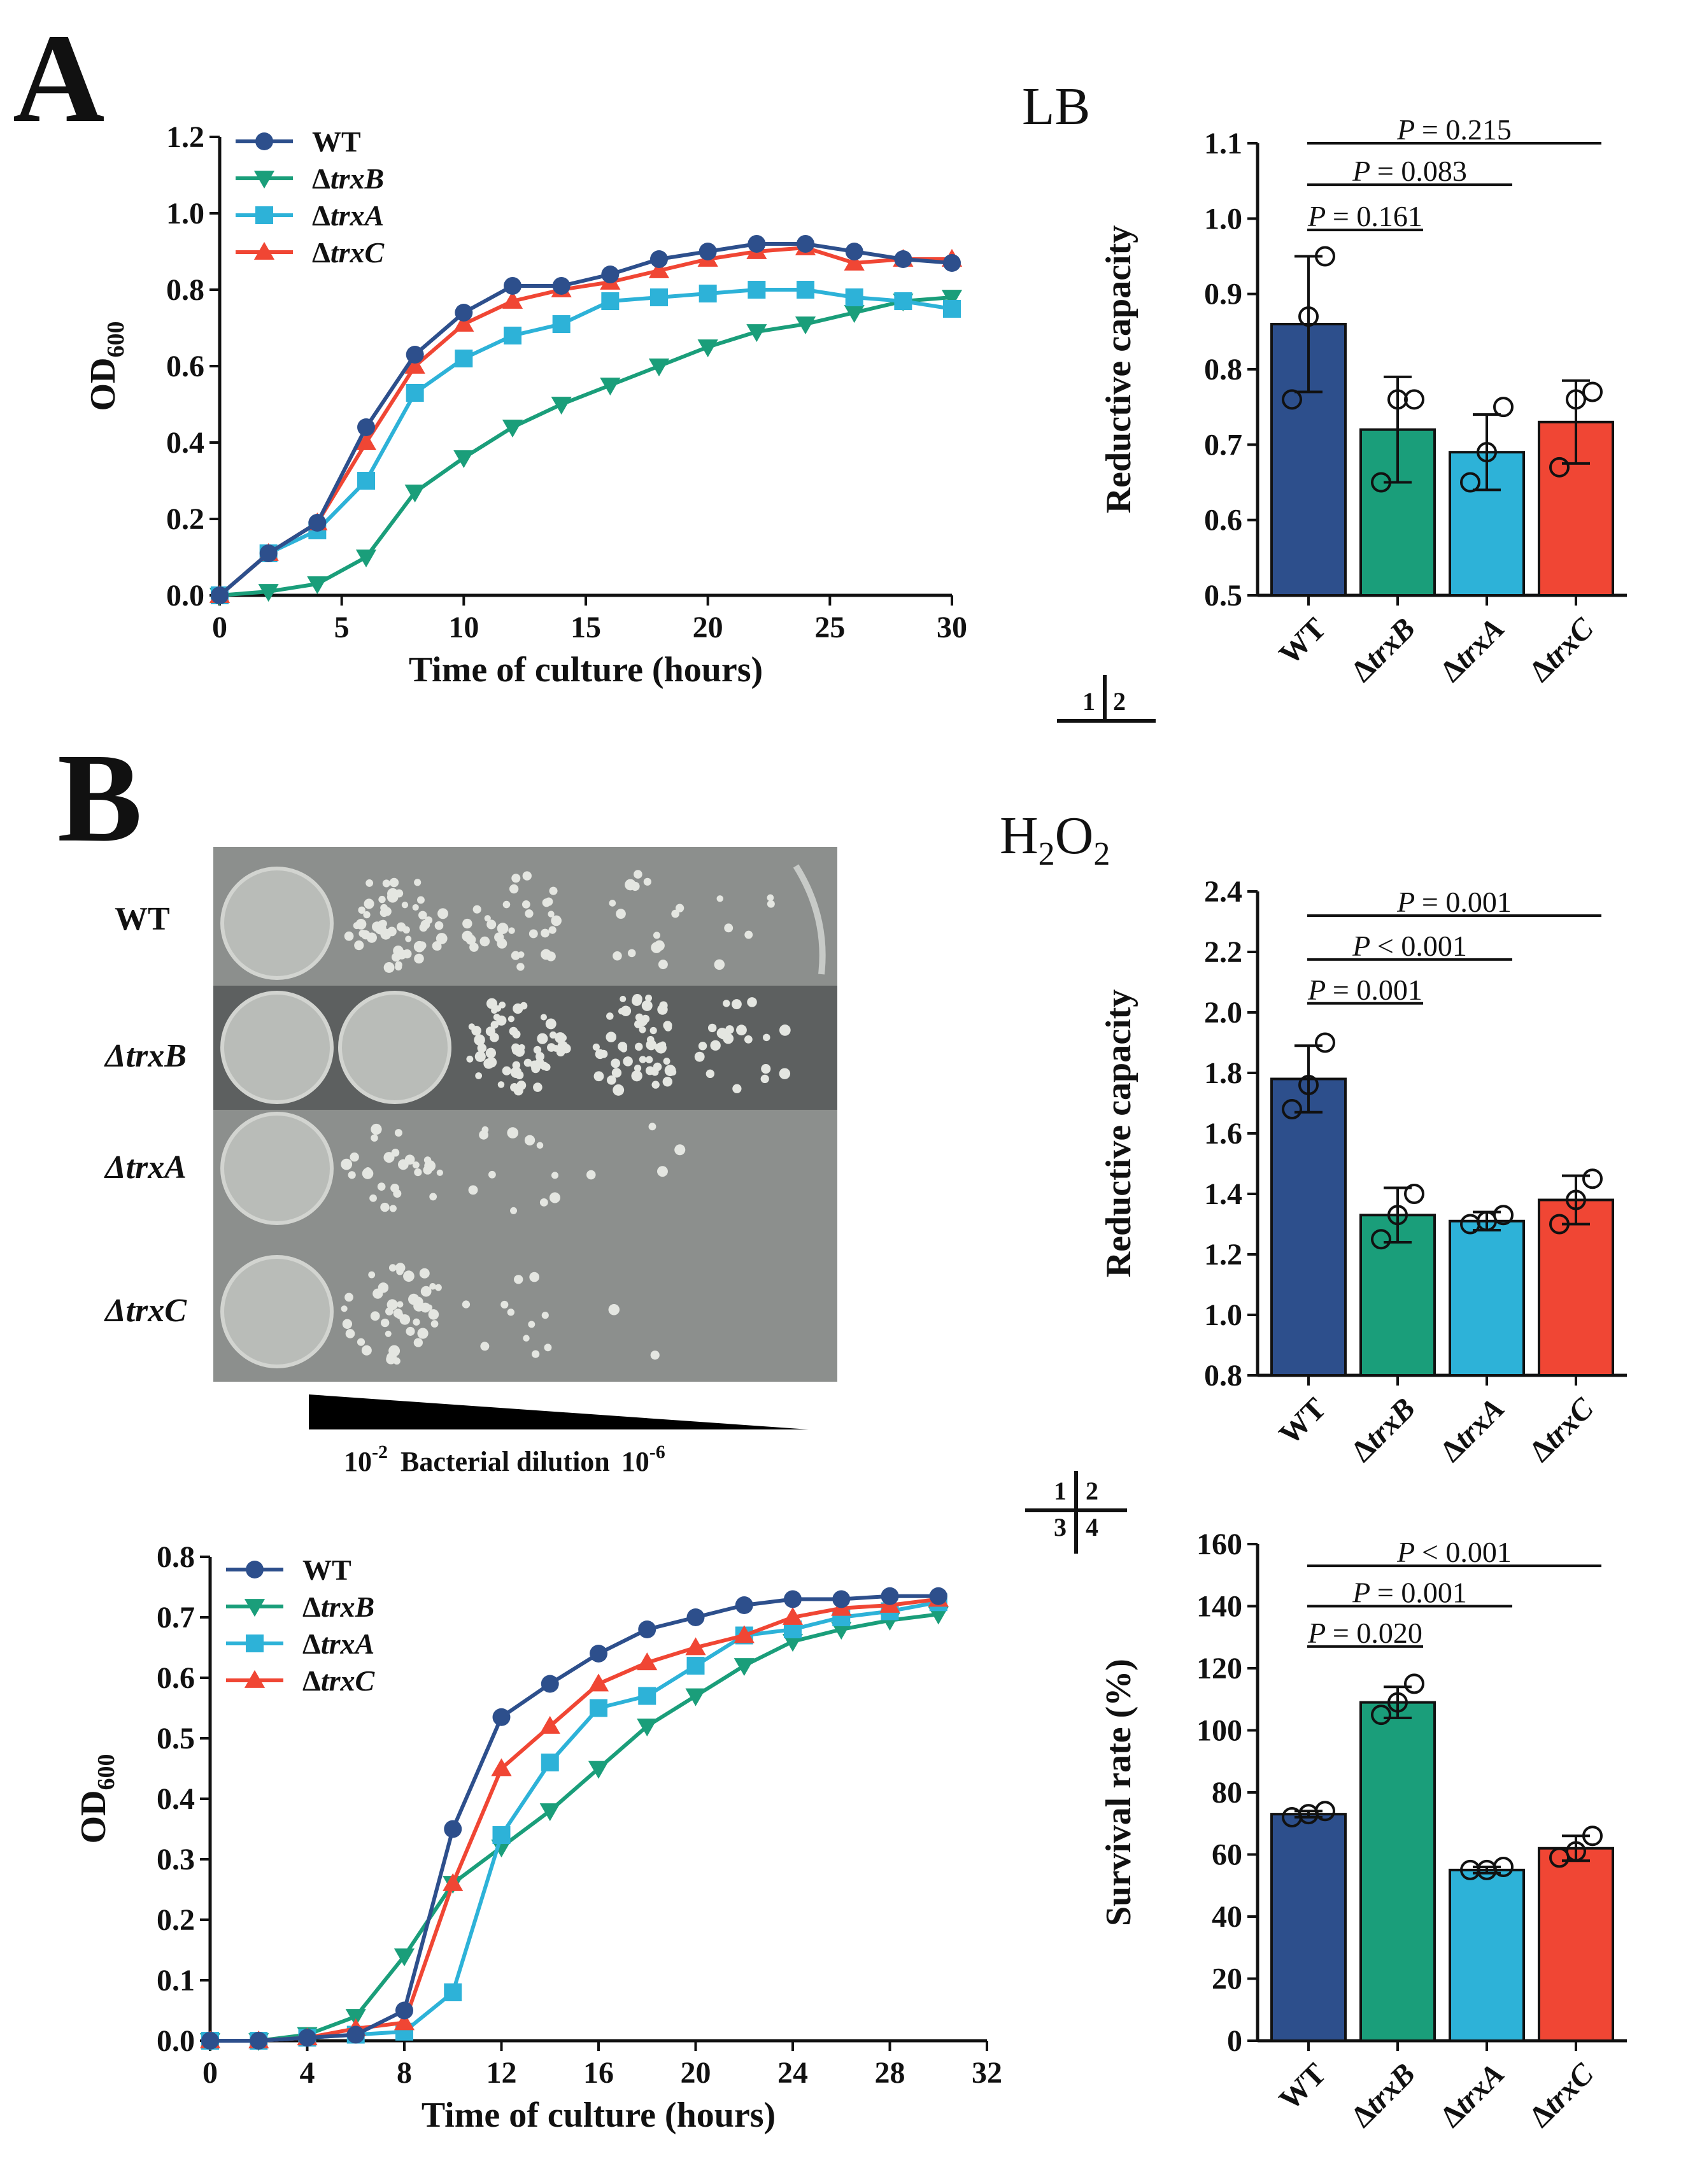  Describe the element at coordinates (1503, 1867) in the screenshot. I see `replicate-point-dtrxa` at that location.